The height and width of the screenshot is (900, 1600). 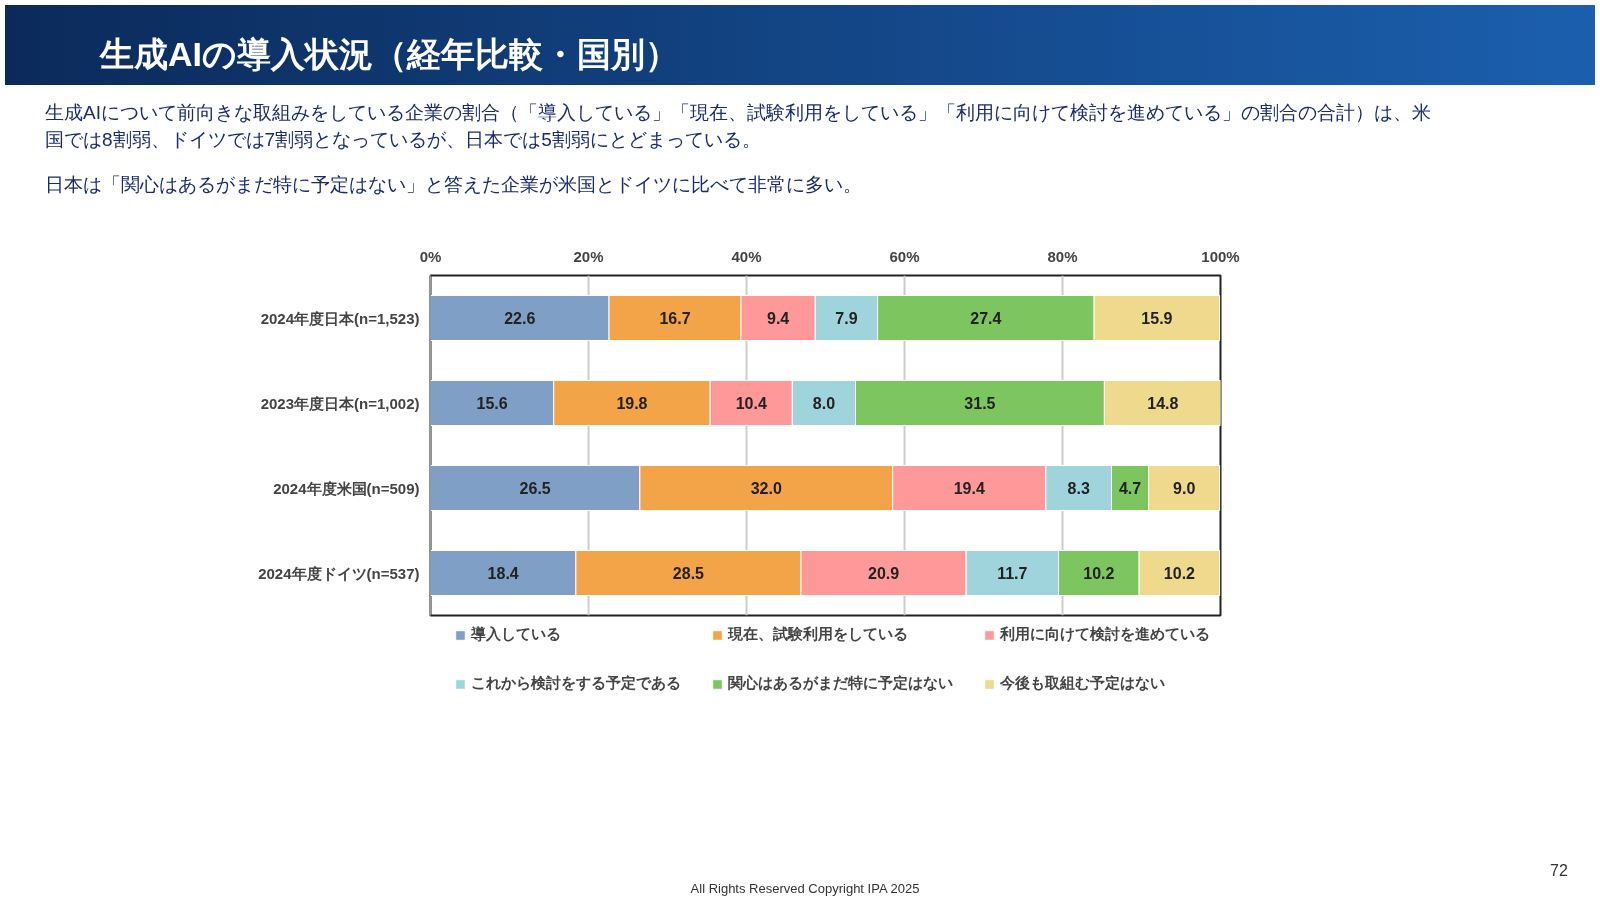 What do you see at coordinates (1559, 871) in the screenshot?
I see `text: 72` at bounding box center [1559, 871].